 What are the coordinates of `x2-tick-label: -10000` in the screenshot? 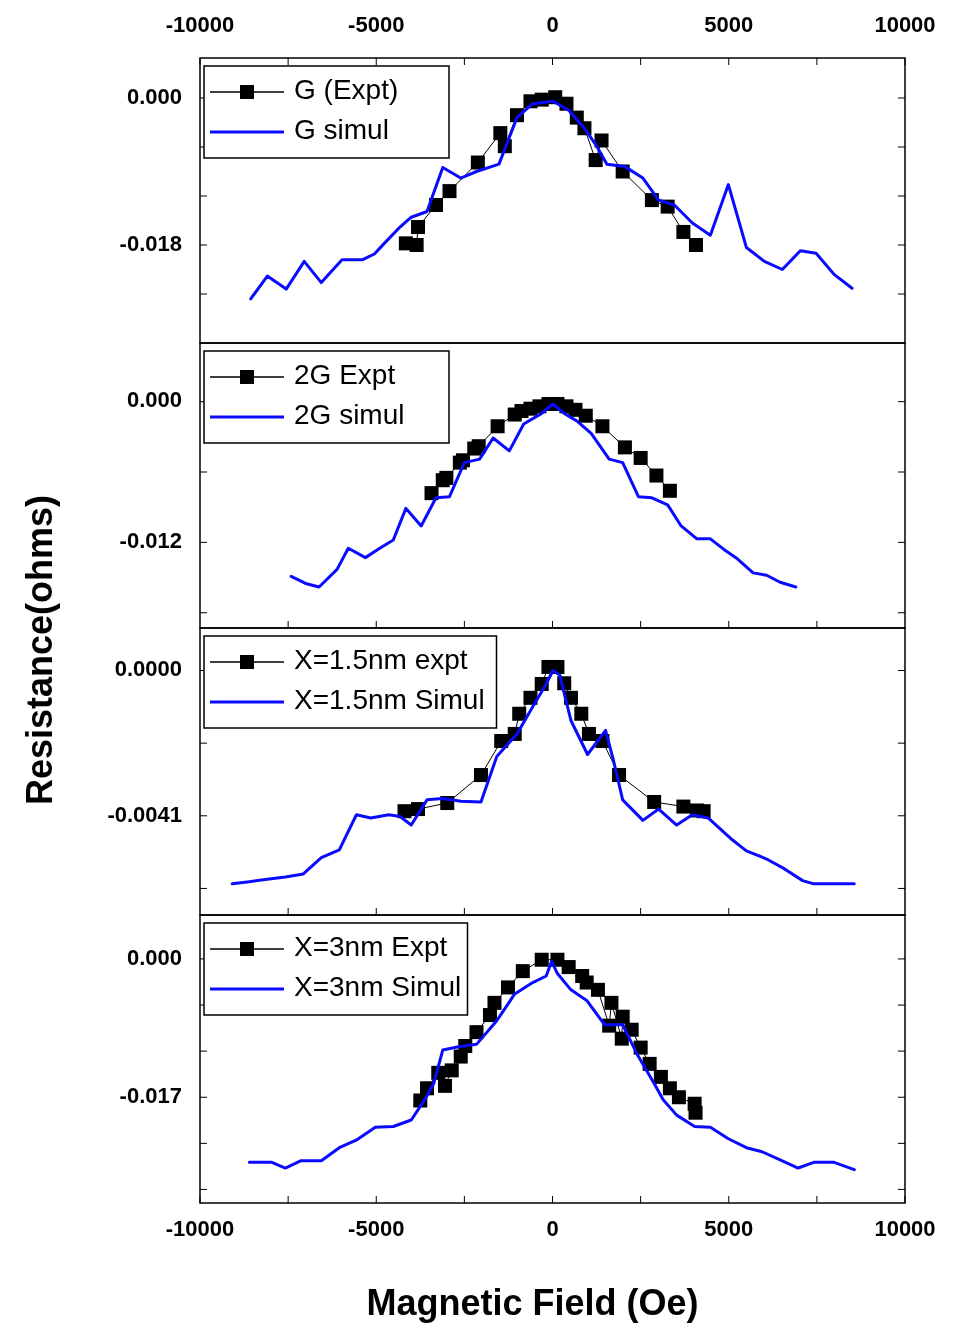 It's located at (200, 24).